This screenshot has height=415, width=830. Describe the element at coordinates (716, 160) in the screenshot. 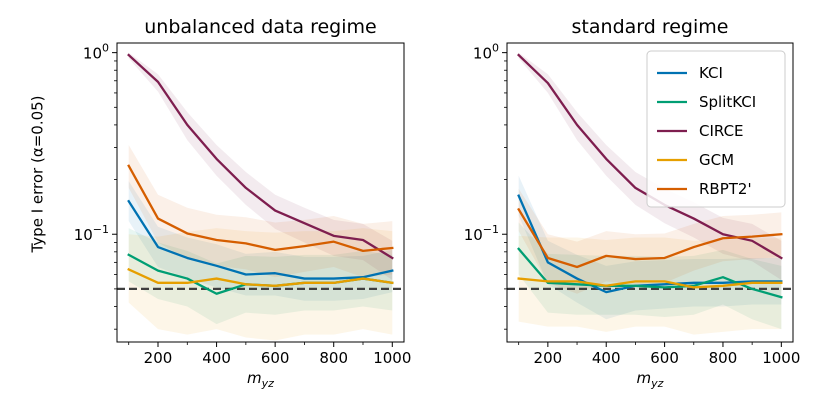

I see `legend-label: GCM` at that location.